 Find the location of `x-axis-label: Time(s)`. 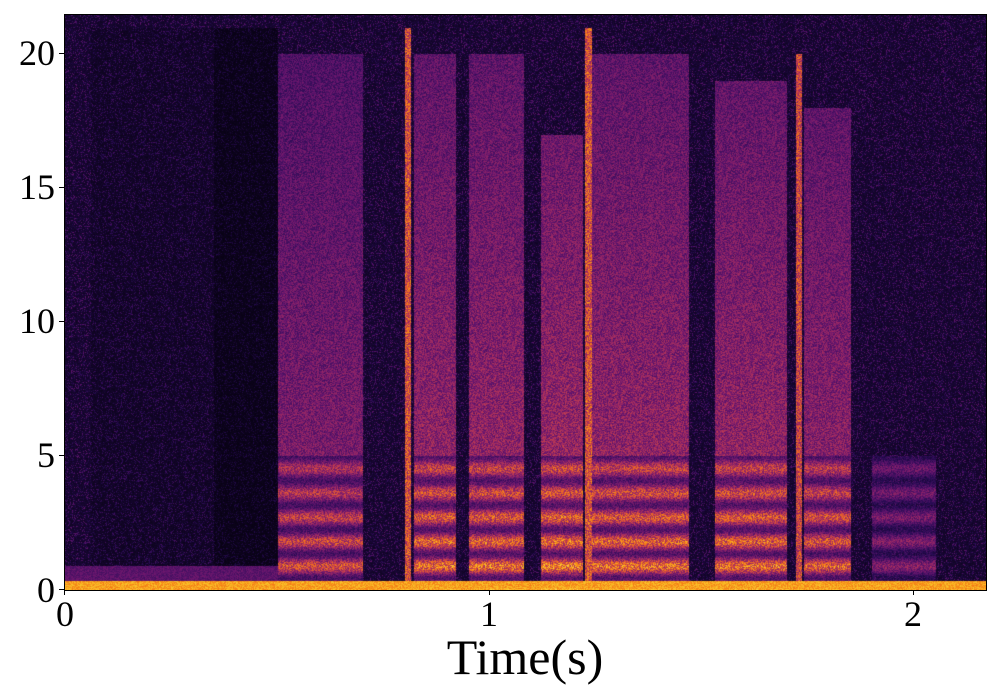

x-axis-label: Time(s) is located at coordinates (525, 657).